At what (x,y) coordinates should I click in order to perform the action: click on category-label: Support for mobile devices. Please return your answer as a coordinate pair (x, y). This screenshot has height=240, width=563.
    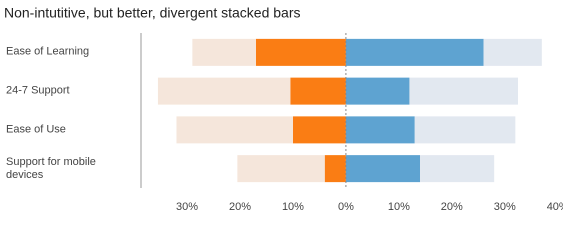
    Looking at the image, I should click on (51, 168).